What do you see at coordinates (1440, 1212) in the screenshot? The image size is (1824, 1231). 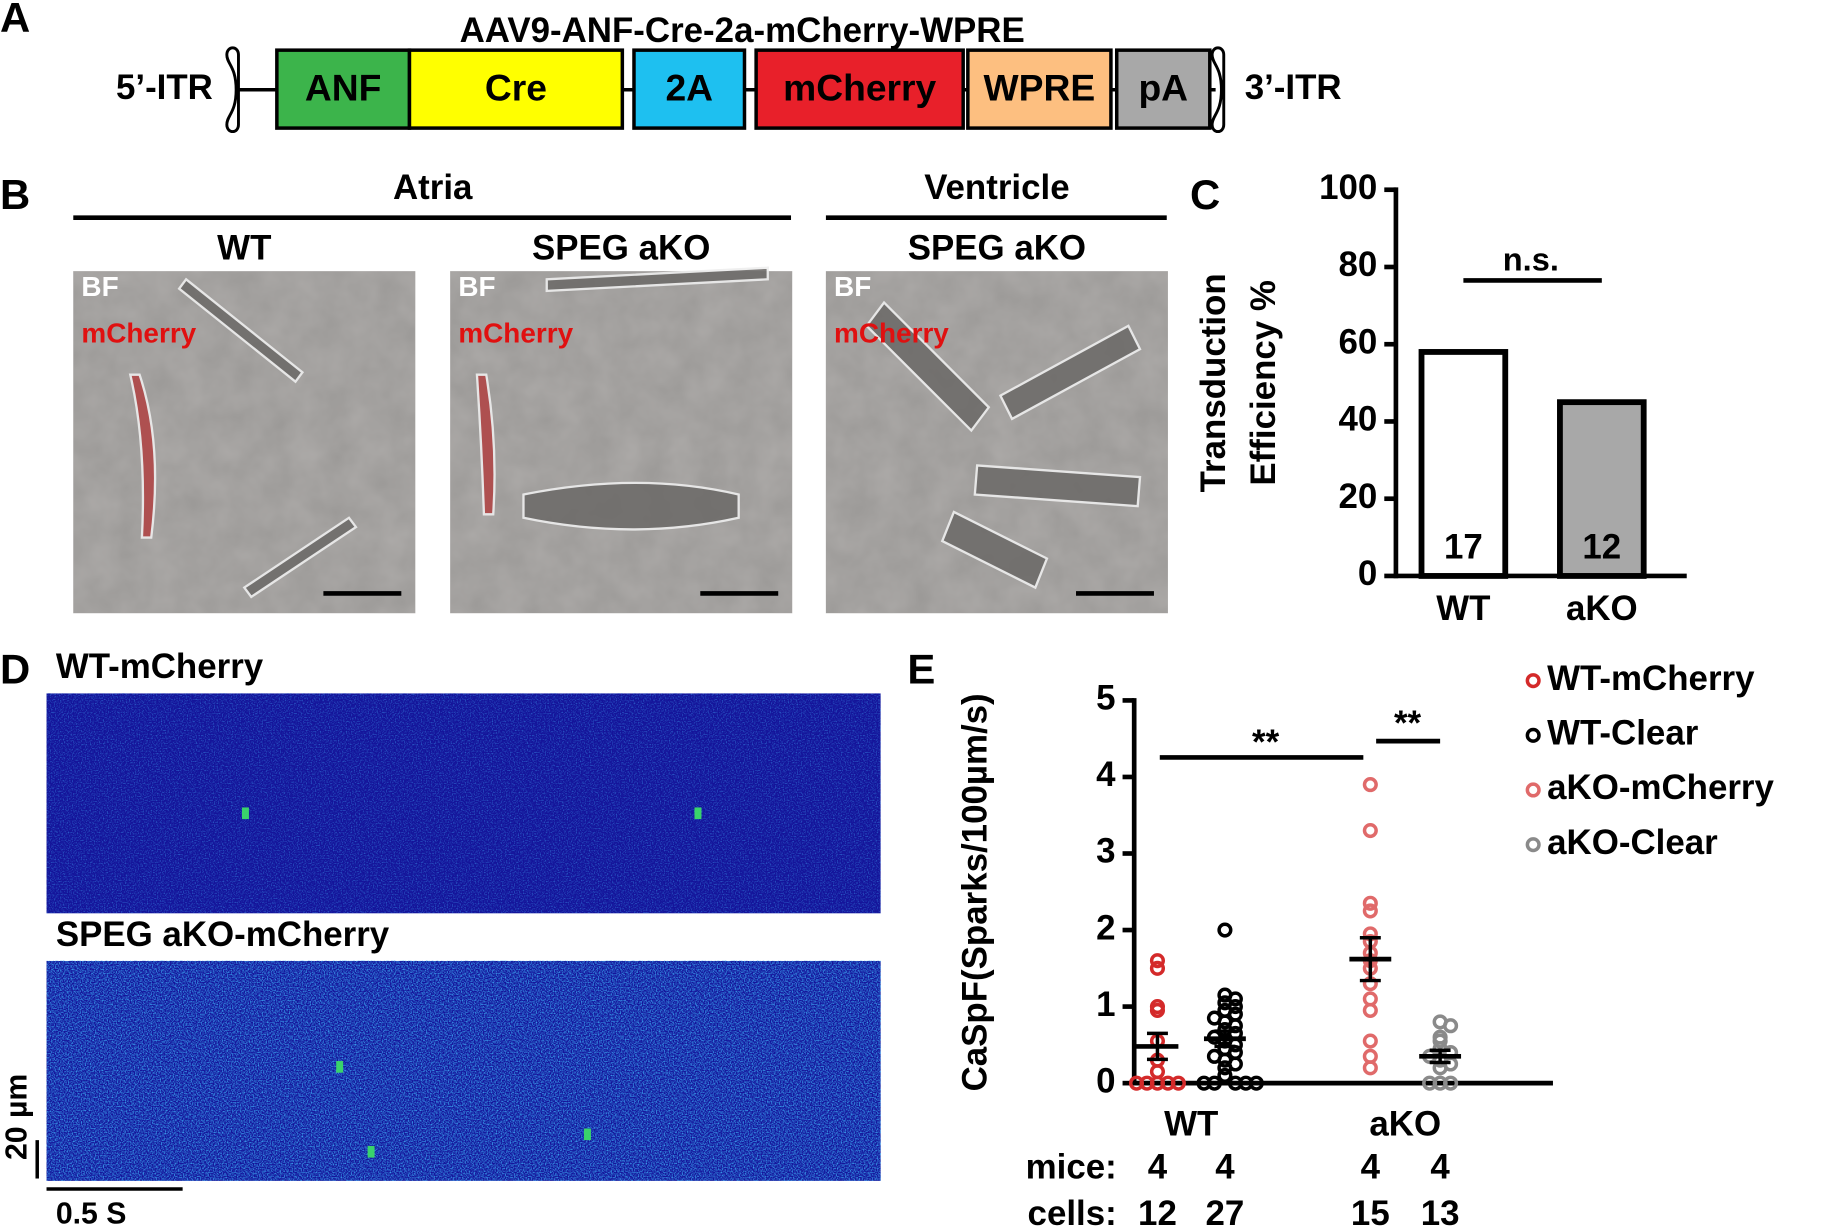 I see `table-value: 13` at bounding box center [1440, 1212].